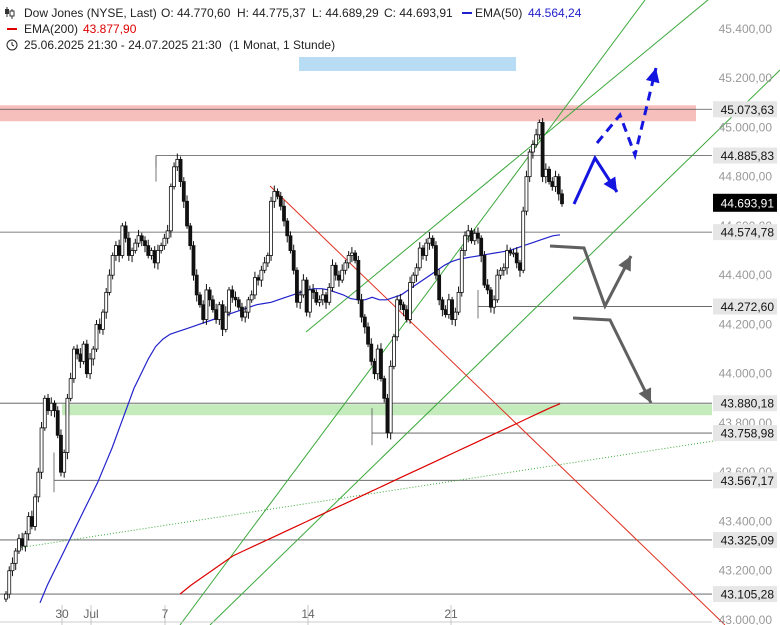 This screenshot has width=780, height=625. I want to click on date-range: 25.06.2025 21:30 - 24.07.2025 21:30, so click(123, 45).